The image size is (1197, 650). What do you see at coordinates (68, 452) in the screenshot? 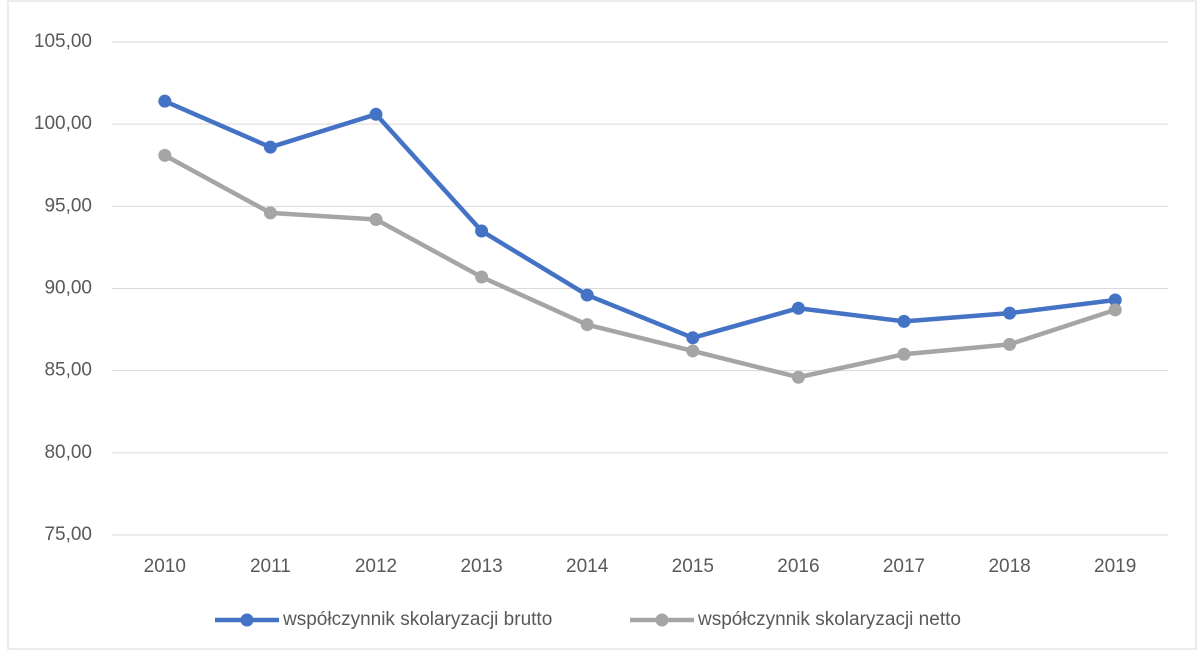
I see `y-tick-label: 80,00` at bounding box center [68, 452].